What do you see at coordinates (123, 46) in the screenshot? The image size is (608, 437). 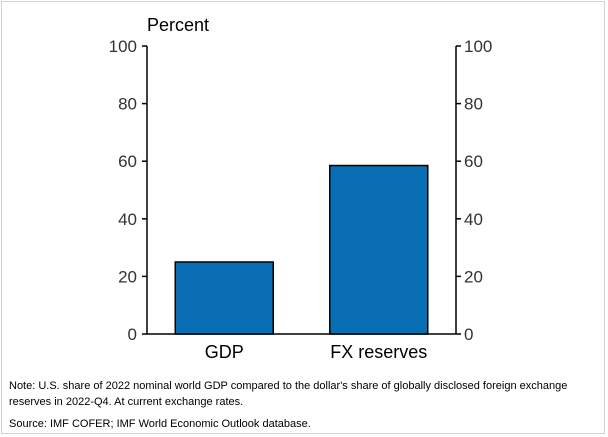 I see `y-tick-left-label: 100` at bounding box center [123, 46].